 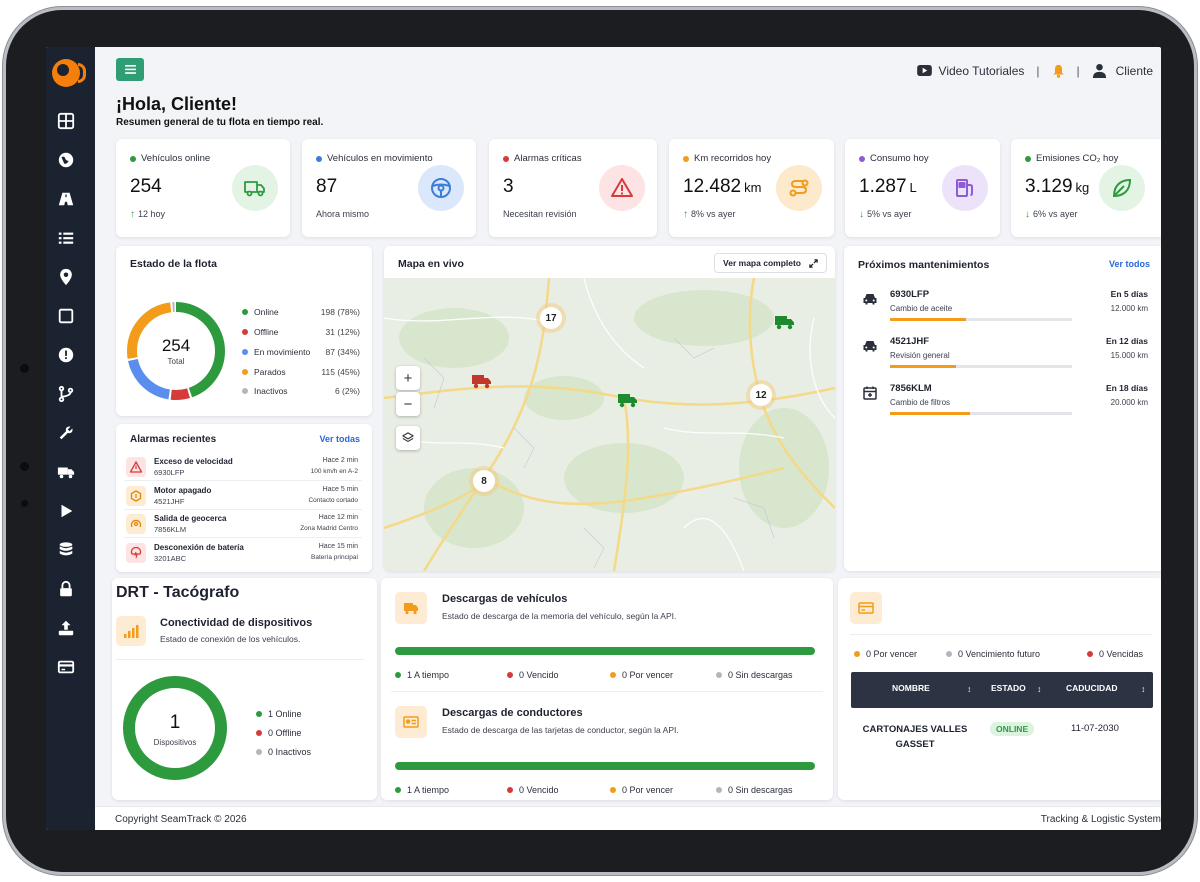 What do you see at coordinates (408, 404) in the screenshot?
I see `zoom-out-button: −` at bounding box center [408, 404].